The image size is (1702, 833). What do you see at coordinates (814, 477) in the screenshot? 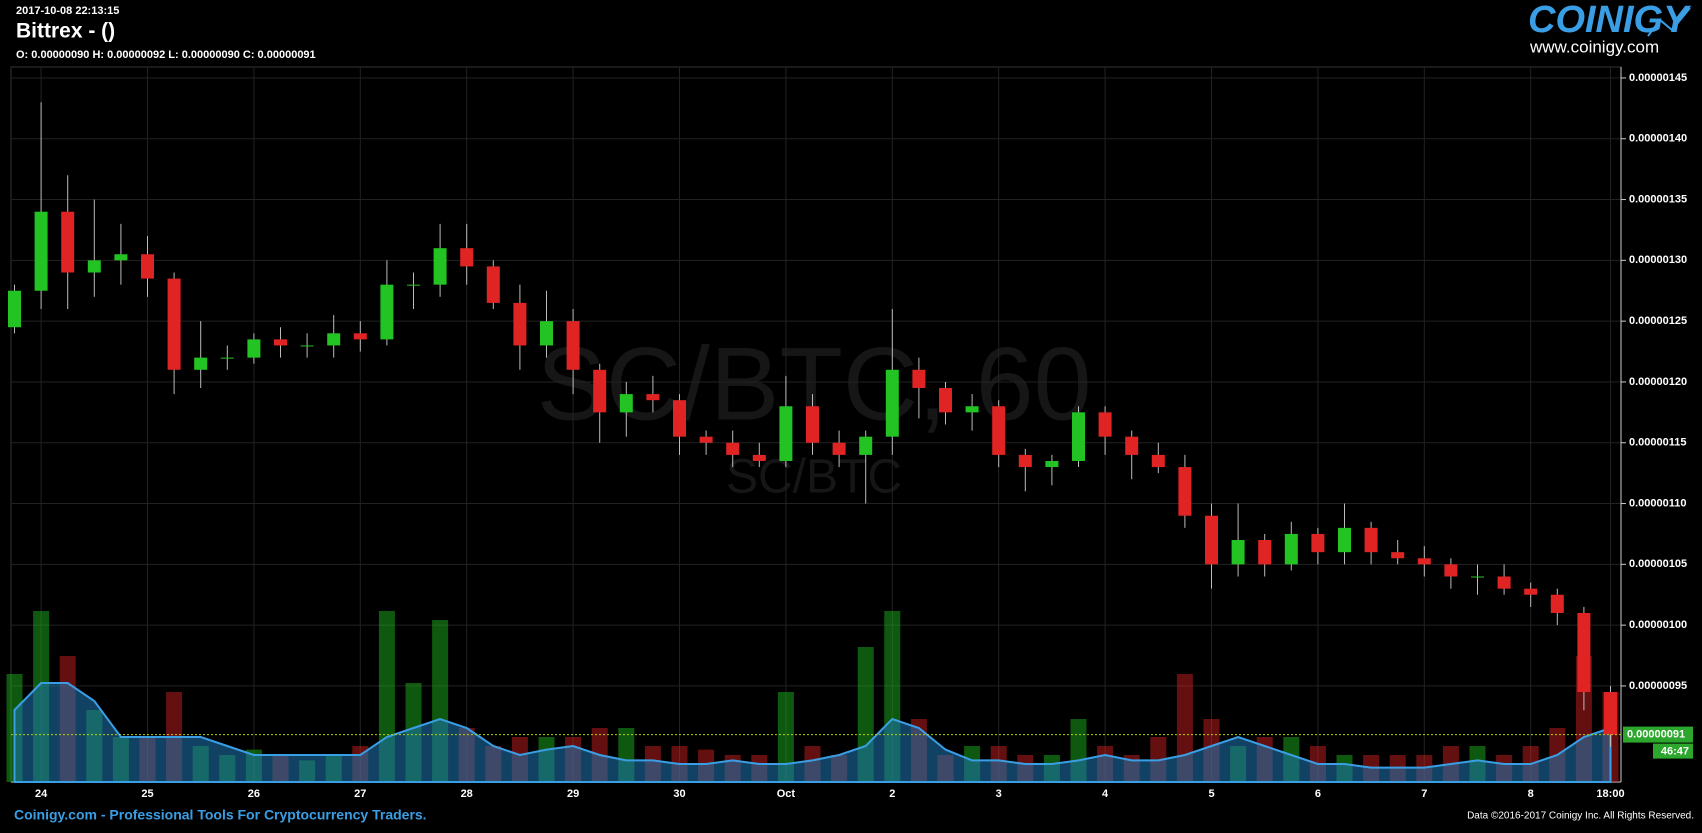
I see `watermark-sub: SC/BTC` at bounding box center [814, 477].